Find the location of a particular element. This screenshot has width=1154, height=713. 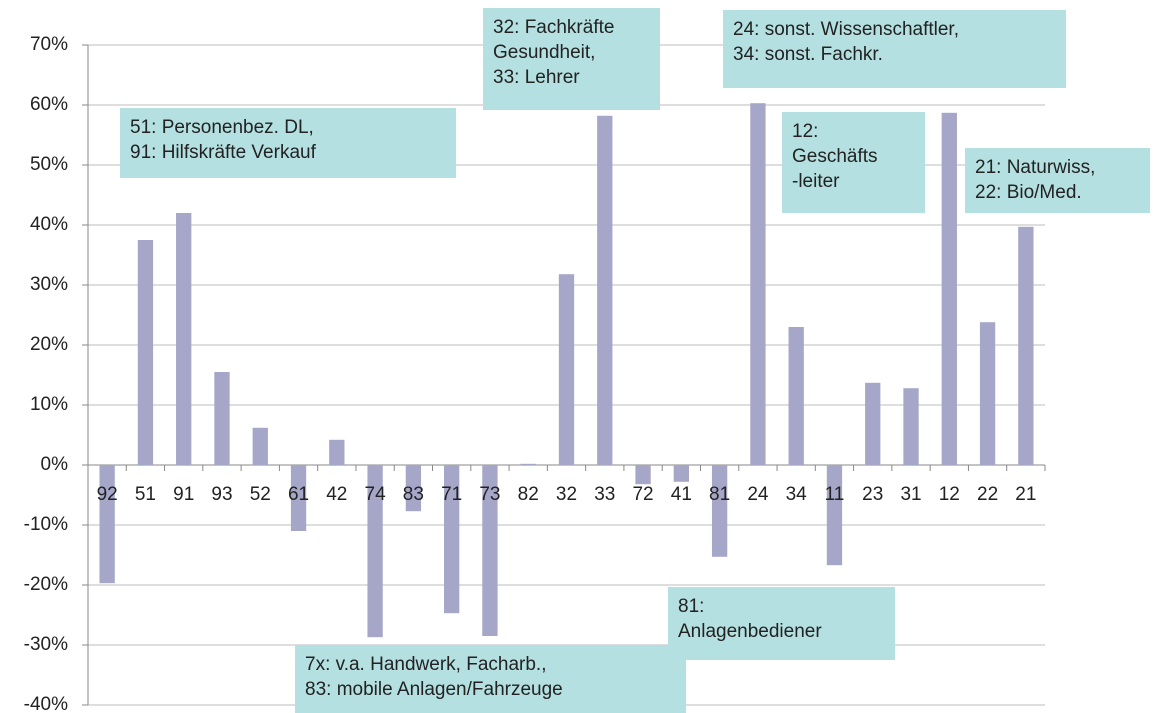

x-tick-label: 51 is located at coordinates (145, 494).